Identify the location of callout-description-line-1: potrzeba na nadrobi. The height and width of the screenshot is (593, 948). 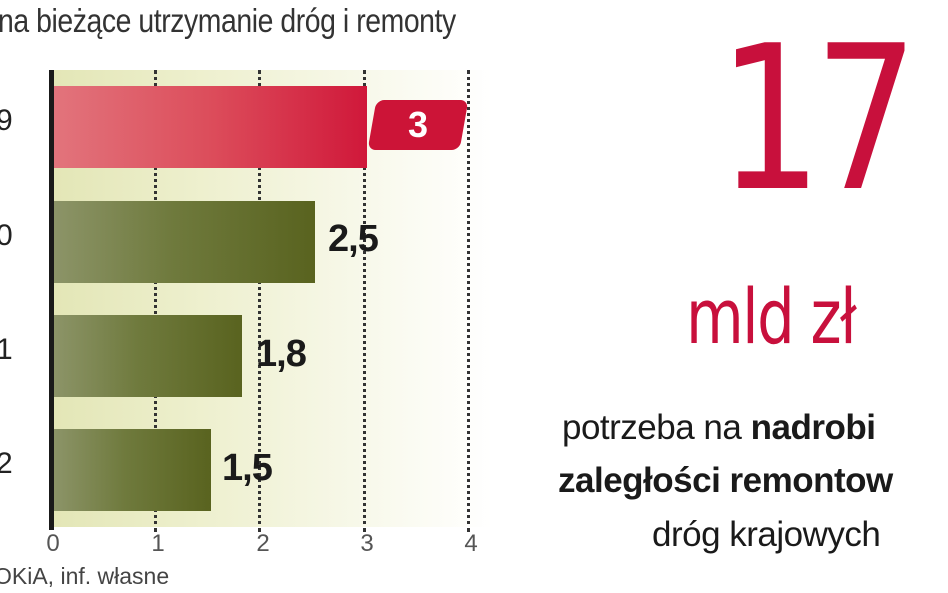
(719, 428).